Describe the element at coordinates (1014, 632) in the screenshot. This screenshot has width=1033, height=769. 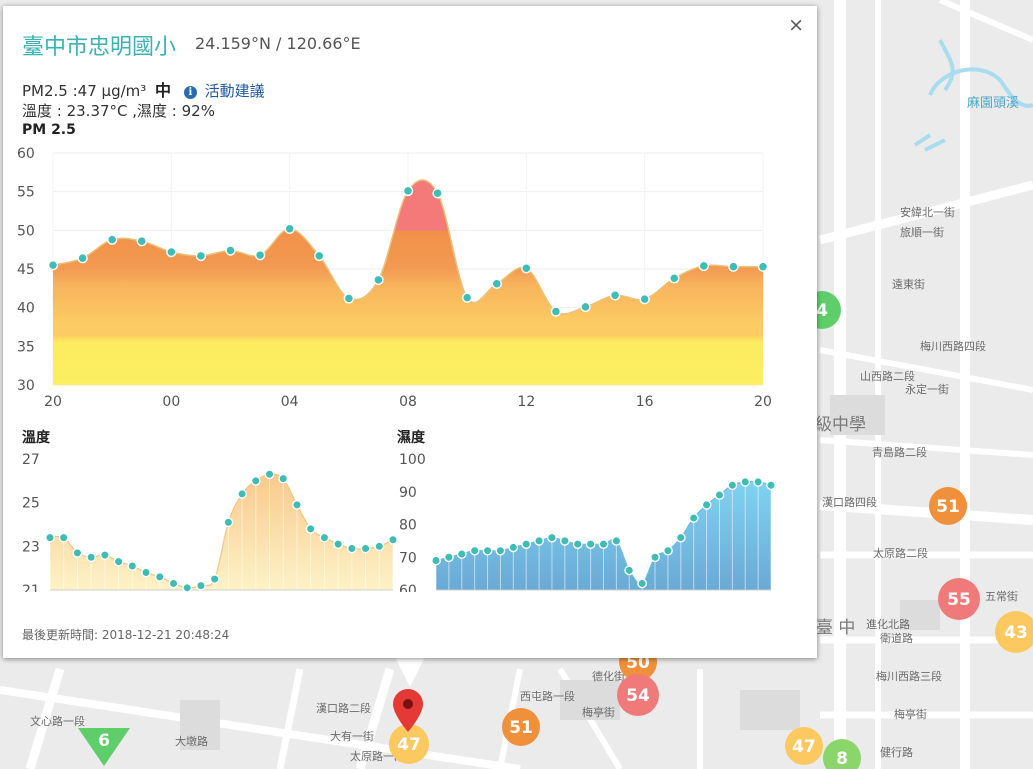
I see `map-marker: 43` at that location.